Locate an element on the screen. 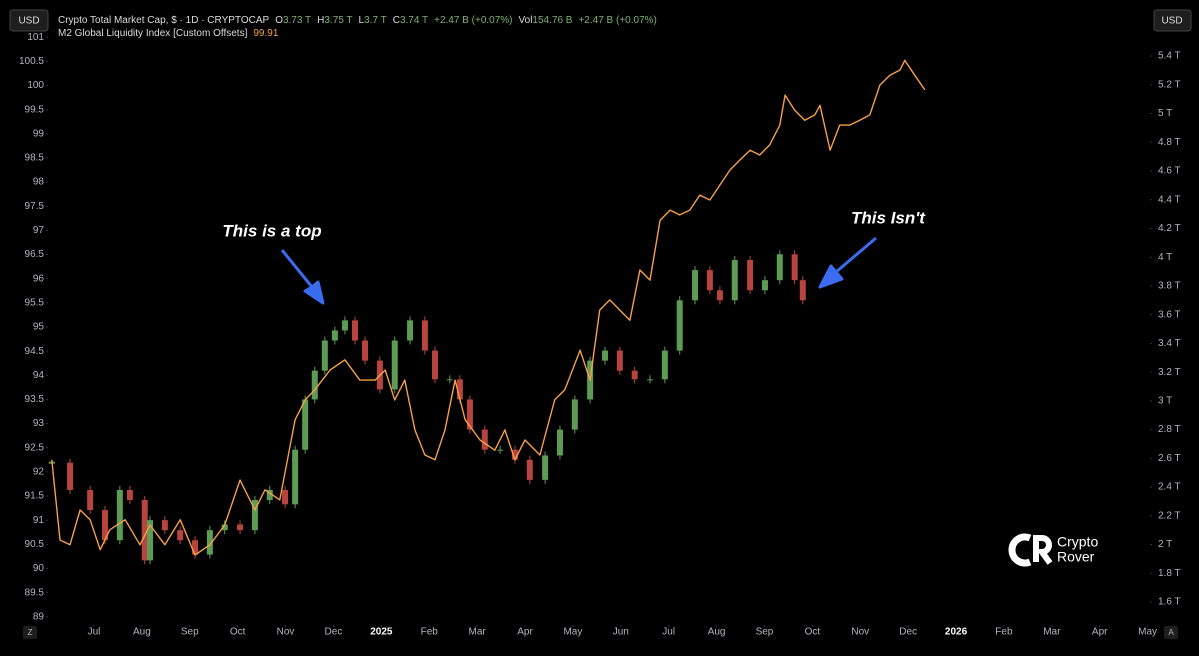 The height and width of the screenshot is (656, 1199). y-tick-label: 90.5 is located at coordinates (35, 544).